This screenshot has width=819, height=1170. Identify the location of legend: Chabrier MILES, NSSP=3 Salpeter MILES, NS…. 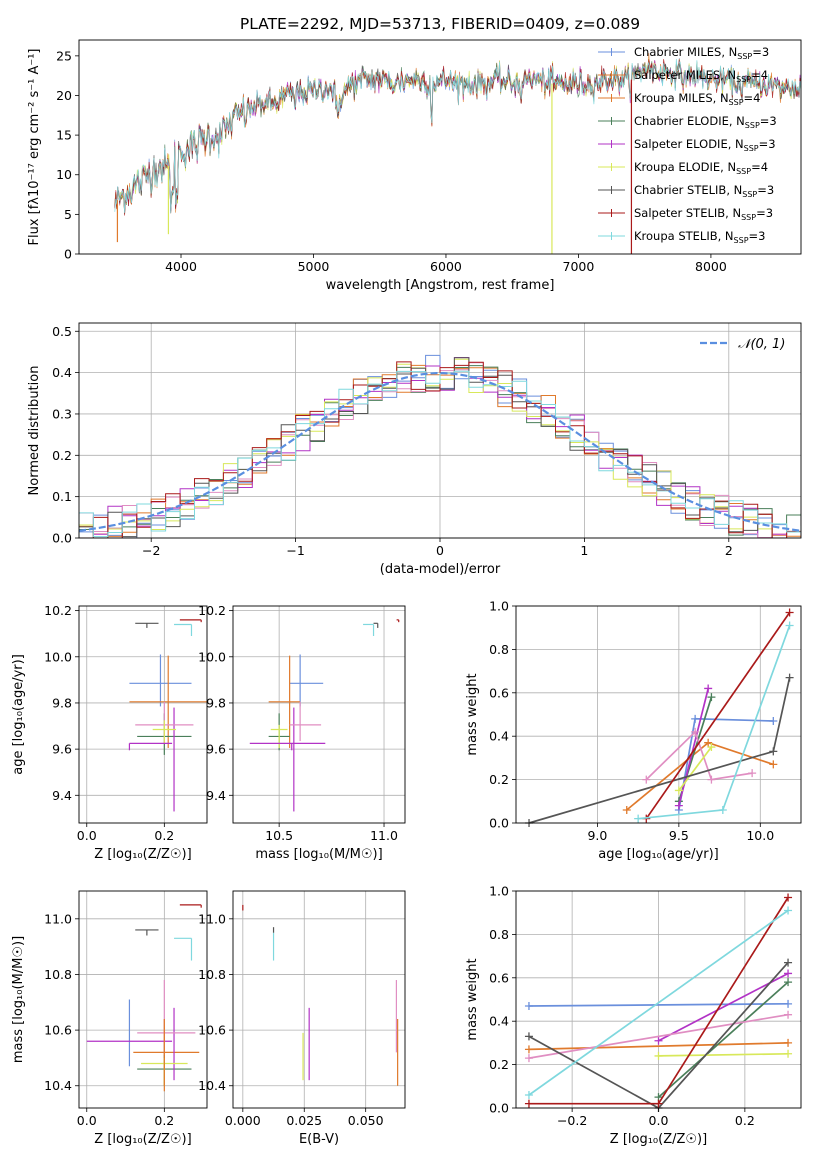
(687, 145).